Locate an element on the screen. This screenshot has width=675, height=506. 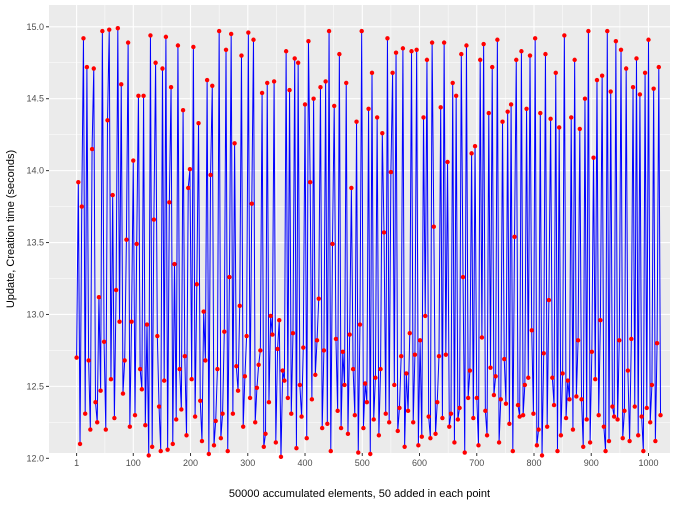
y-tick-label: 14.0 is located at coordinates (35, 171).